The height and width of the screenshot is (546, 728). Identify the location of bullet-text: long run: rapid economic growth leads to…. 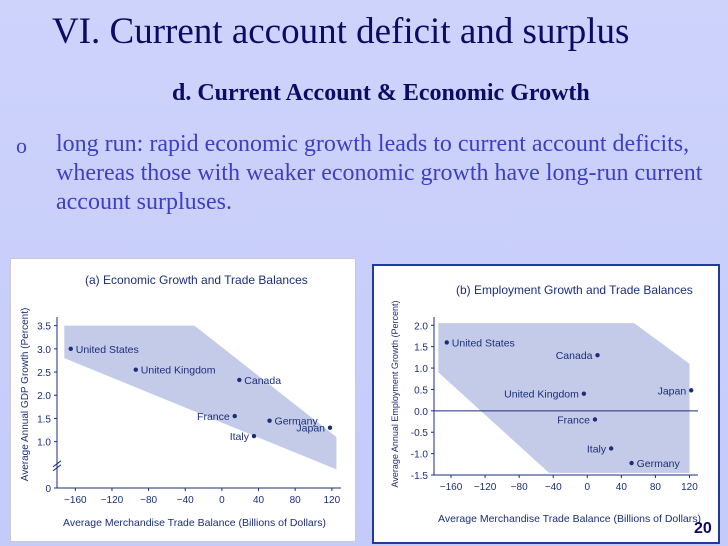
(379, 173).